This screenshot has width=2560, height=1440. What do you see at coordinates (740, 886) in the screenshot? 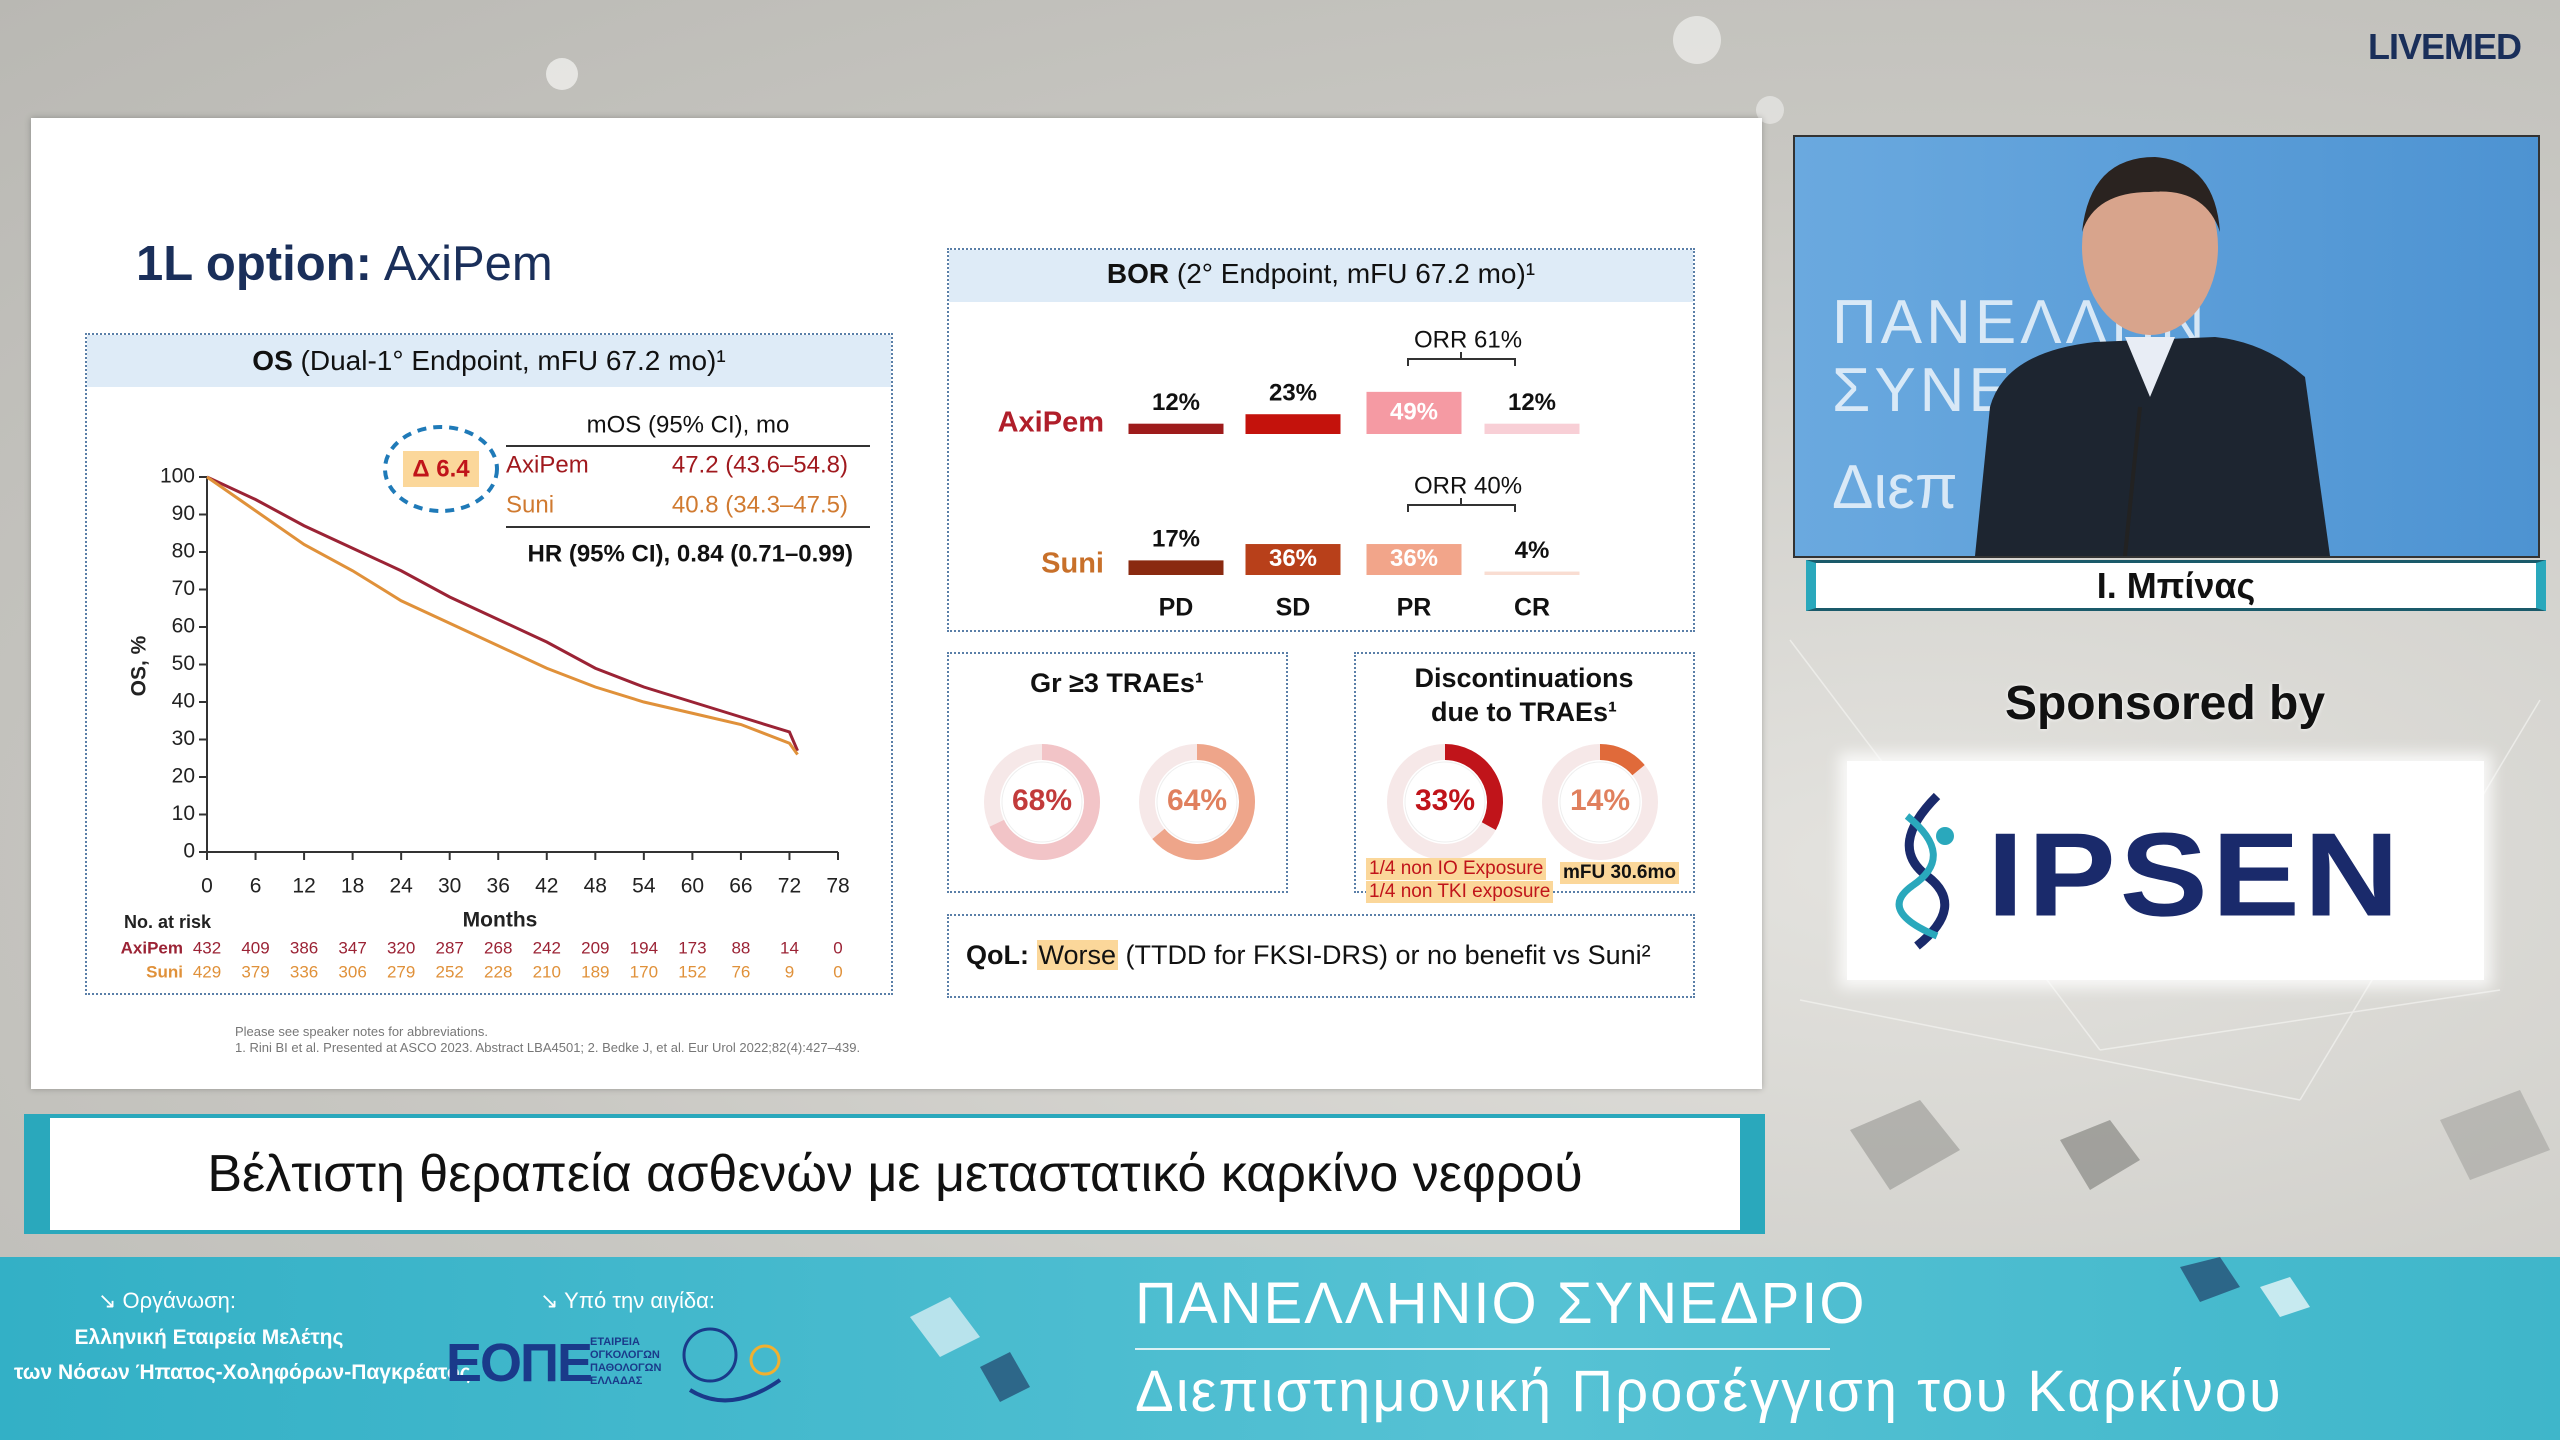
I see `x-tick-label: 66` at bounding box center [740, 886].